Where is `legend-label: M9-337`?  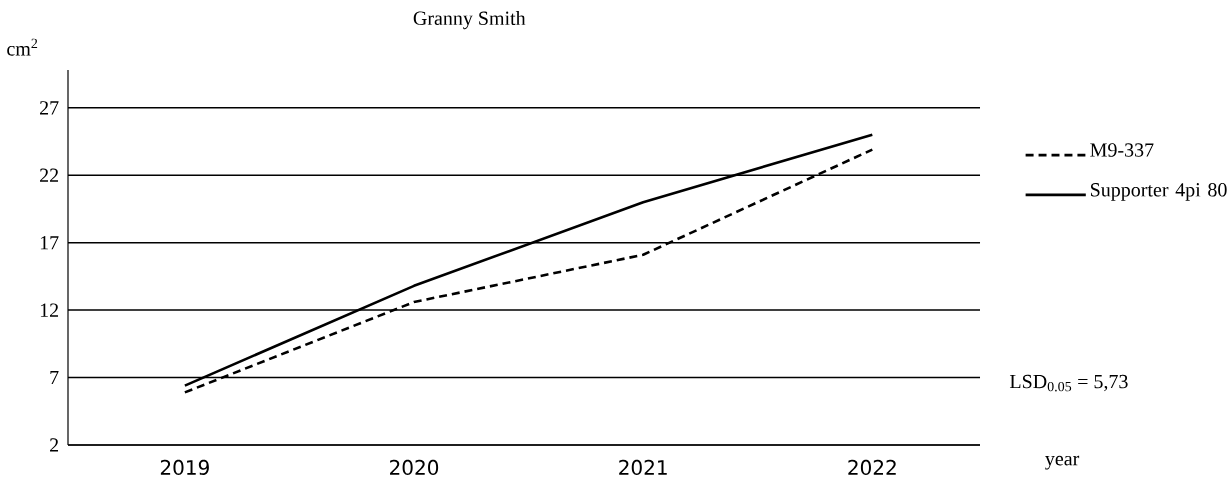 legend-label: M9-337 is located at coordinates (1122, 150).